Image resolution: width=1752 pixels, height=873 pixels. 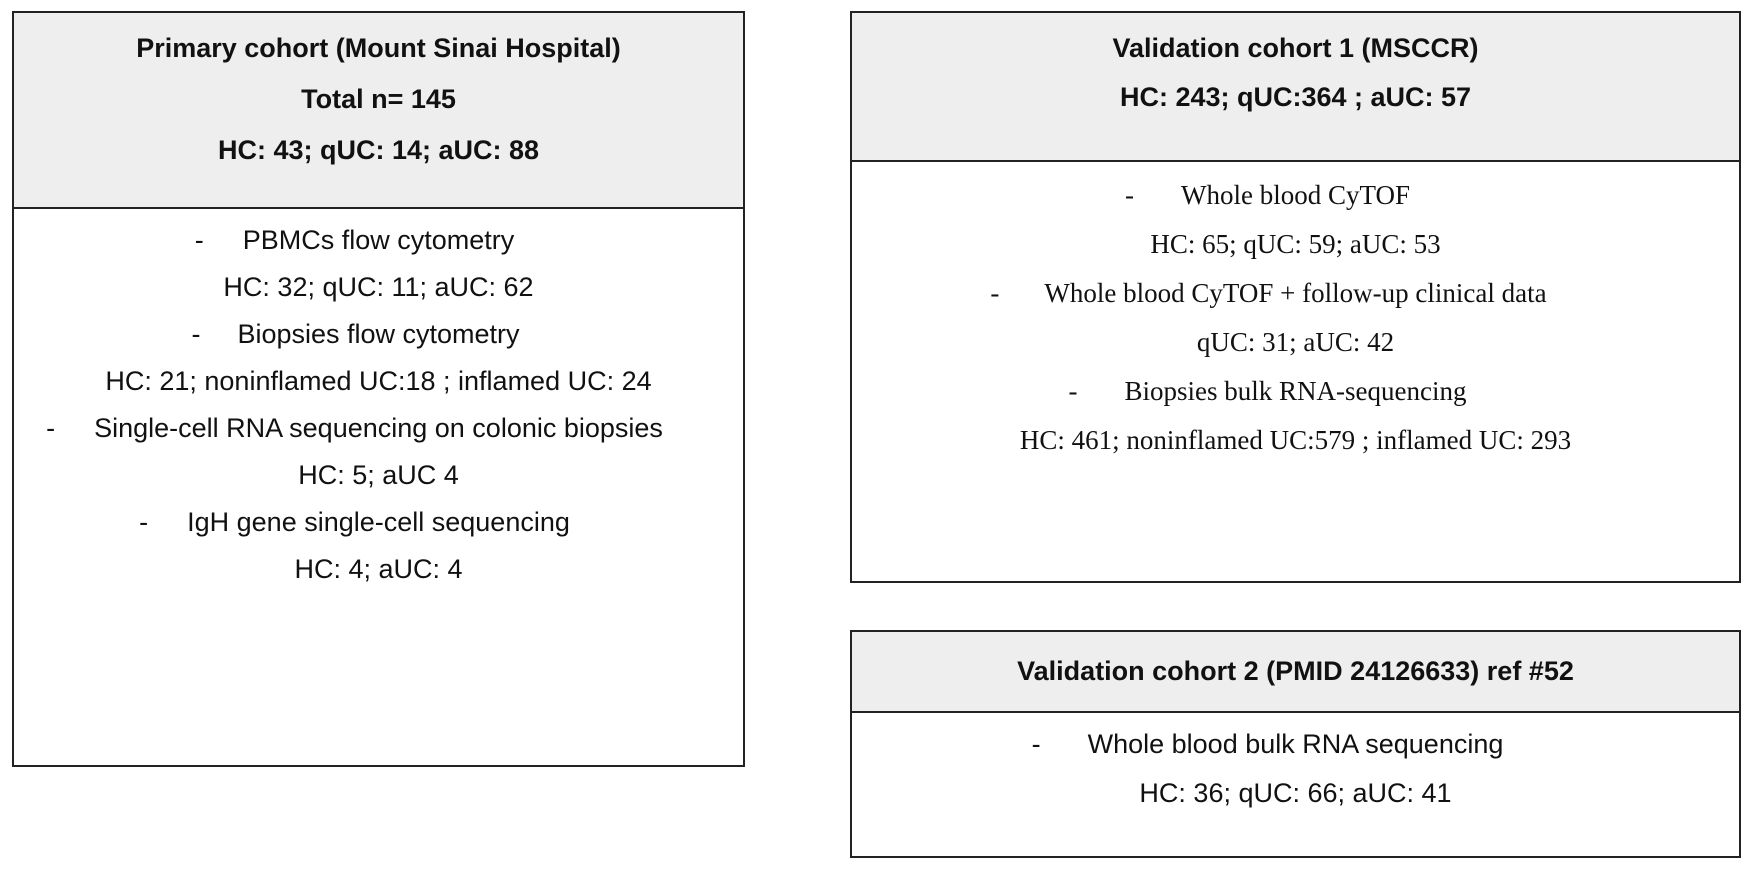 What do you see at coordinates (378, 150) in the screenshot?
I see `primary-cohort-counts: HC: 43; qUC: 14; aUC: 88` at bounding box center [378, 150].